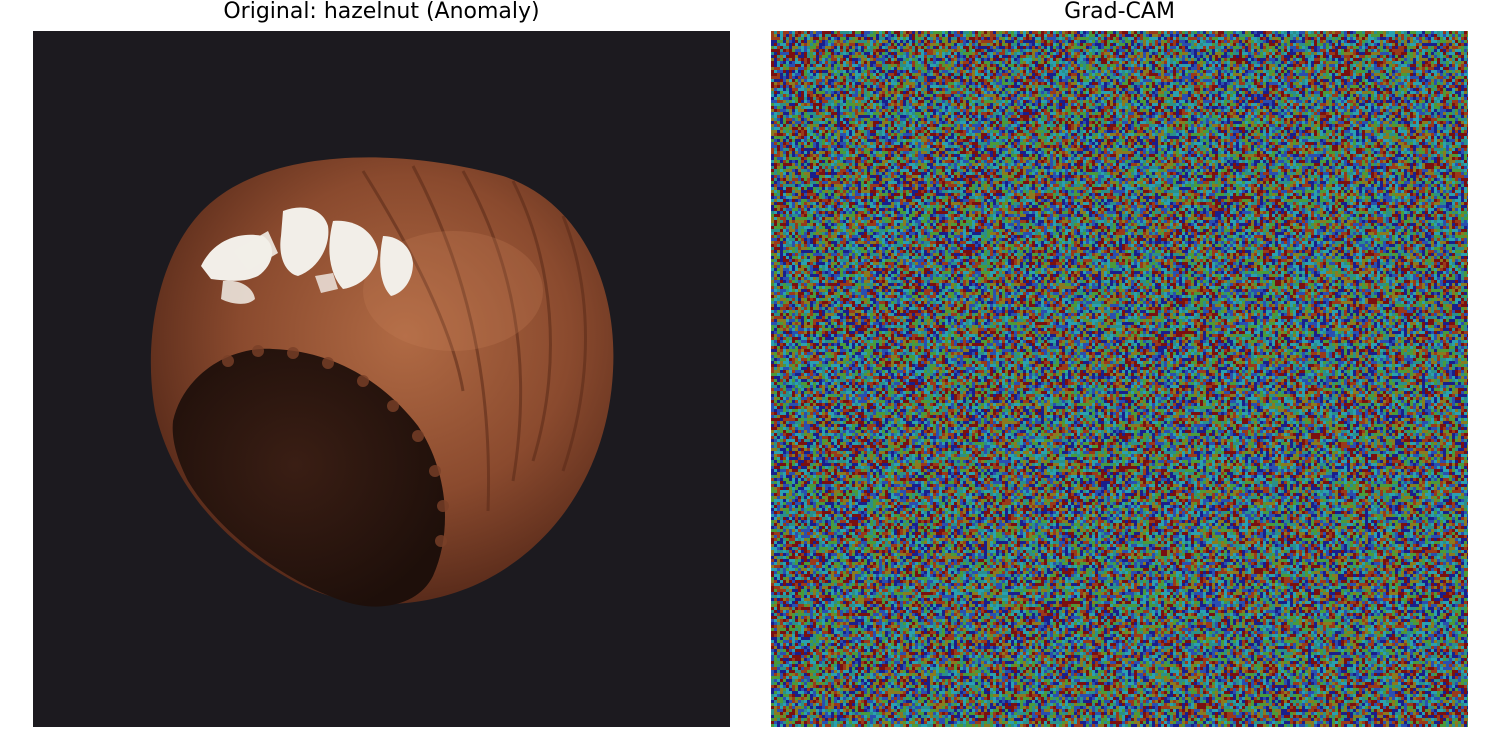 This screenshot has height=750, width=1500. I want to click on white-paint-anomaly, so click(307, 255).